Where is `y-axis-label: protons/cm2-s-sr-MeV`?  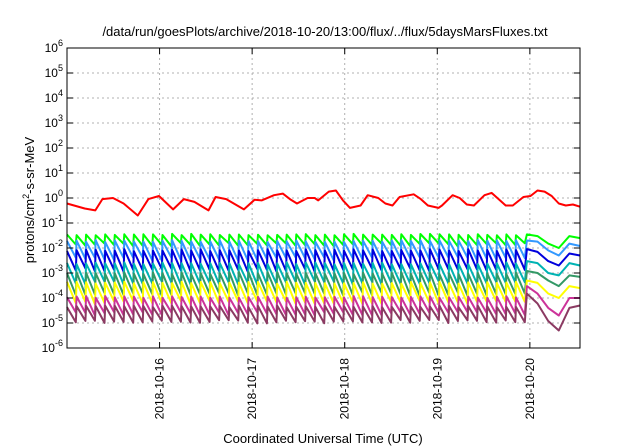 y-axis-label: protons/cm2-s-sr-MeV is located at coordinates (29, 199).